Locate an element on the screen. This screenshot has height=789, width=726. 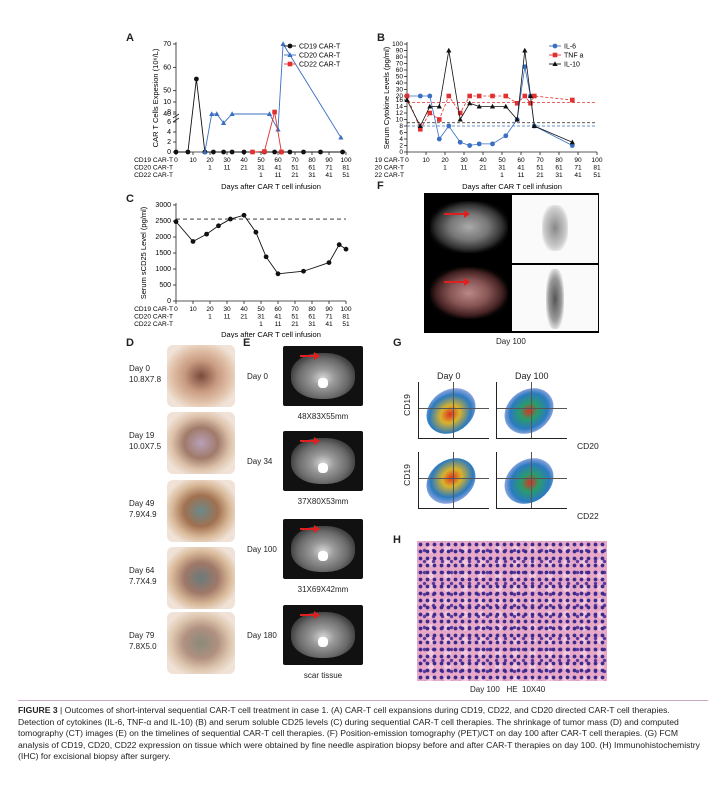
legend-label: TNF a is located at coordinates (574, 56).